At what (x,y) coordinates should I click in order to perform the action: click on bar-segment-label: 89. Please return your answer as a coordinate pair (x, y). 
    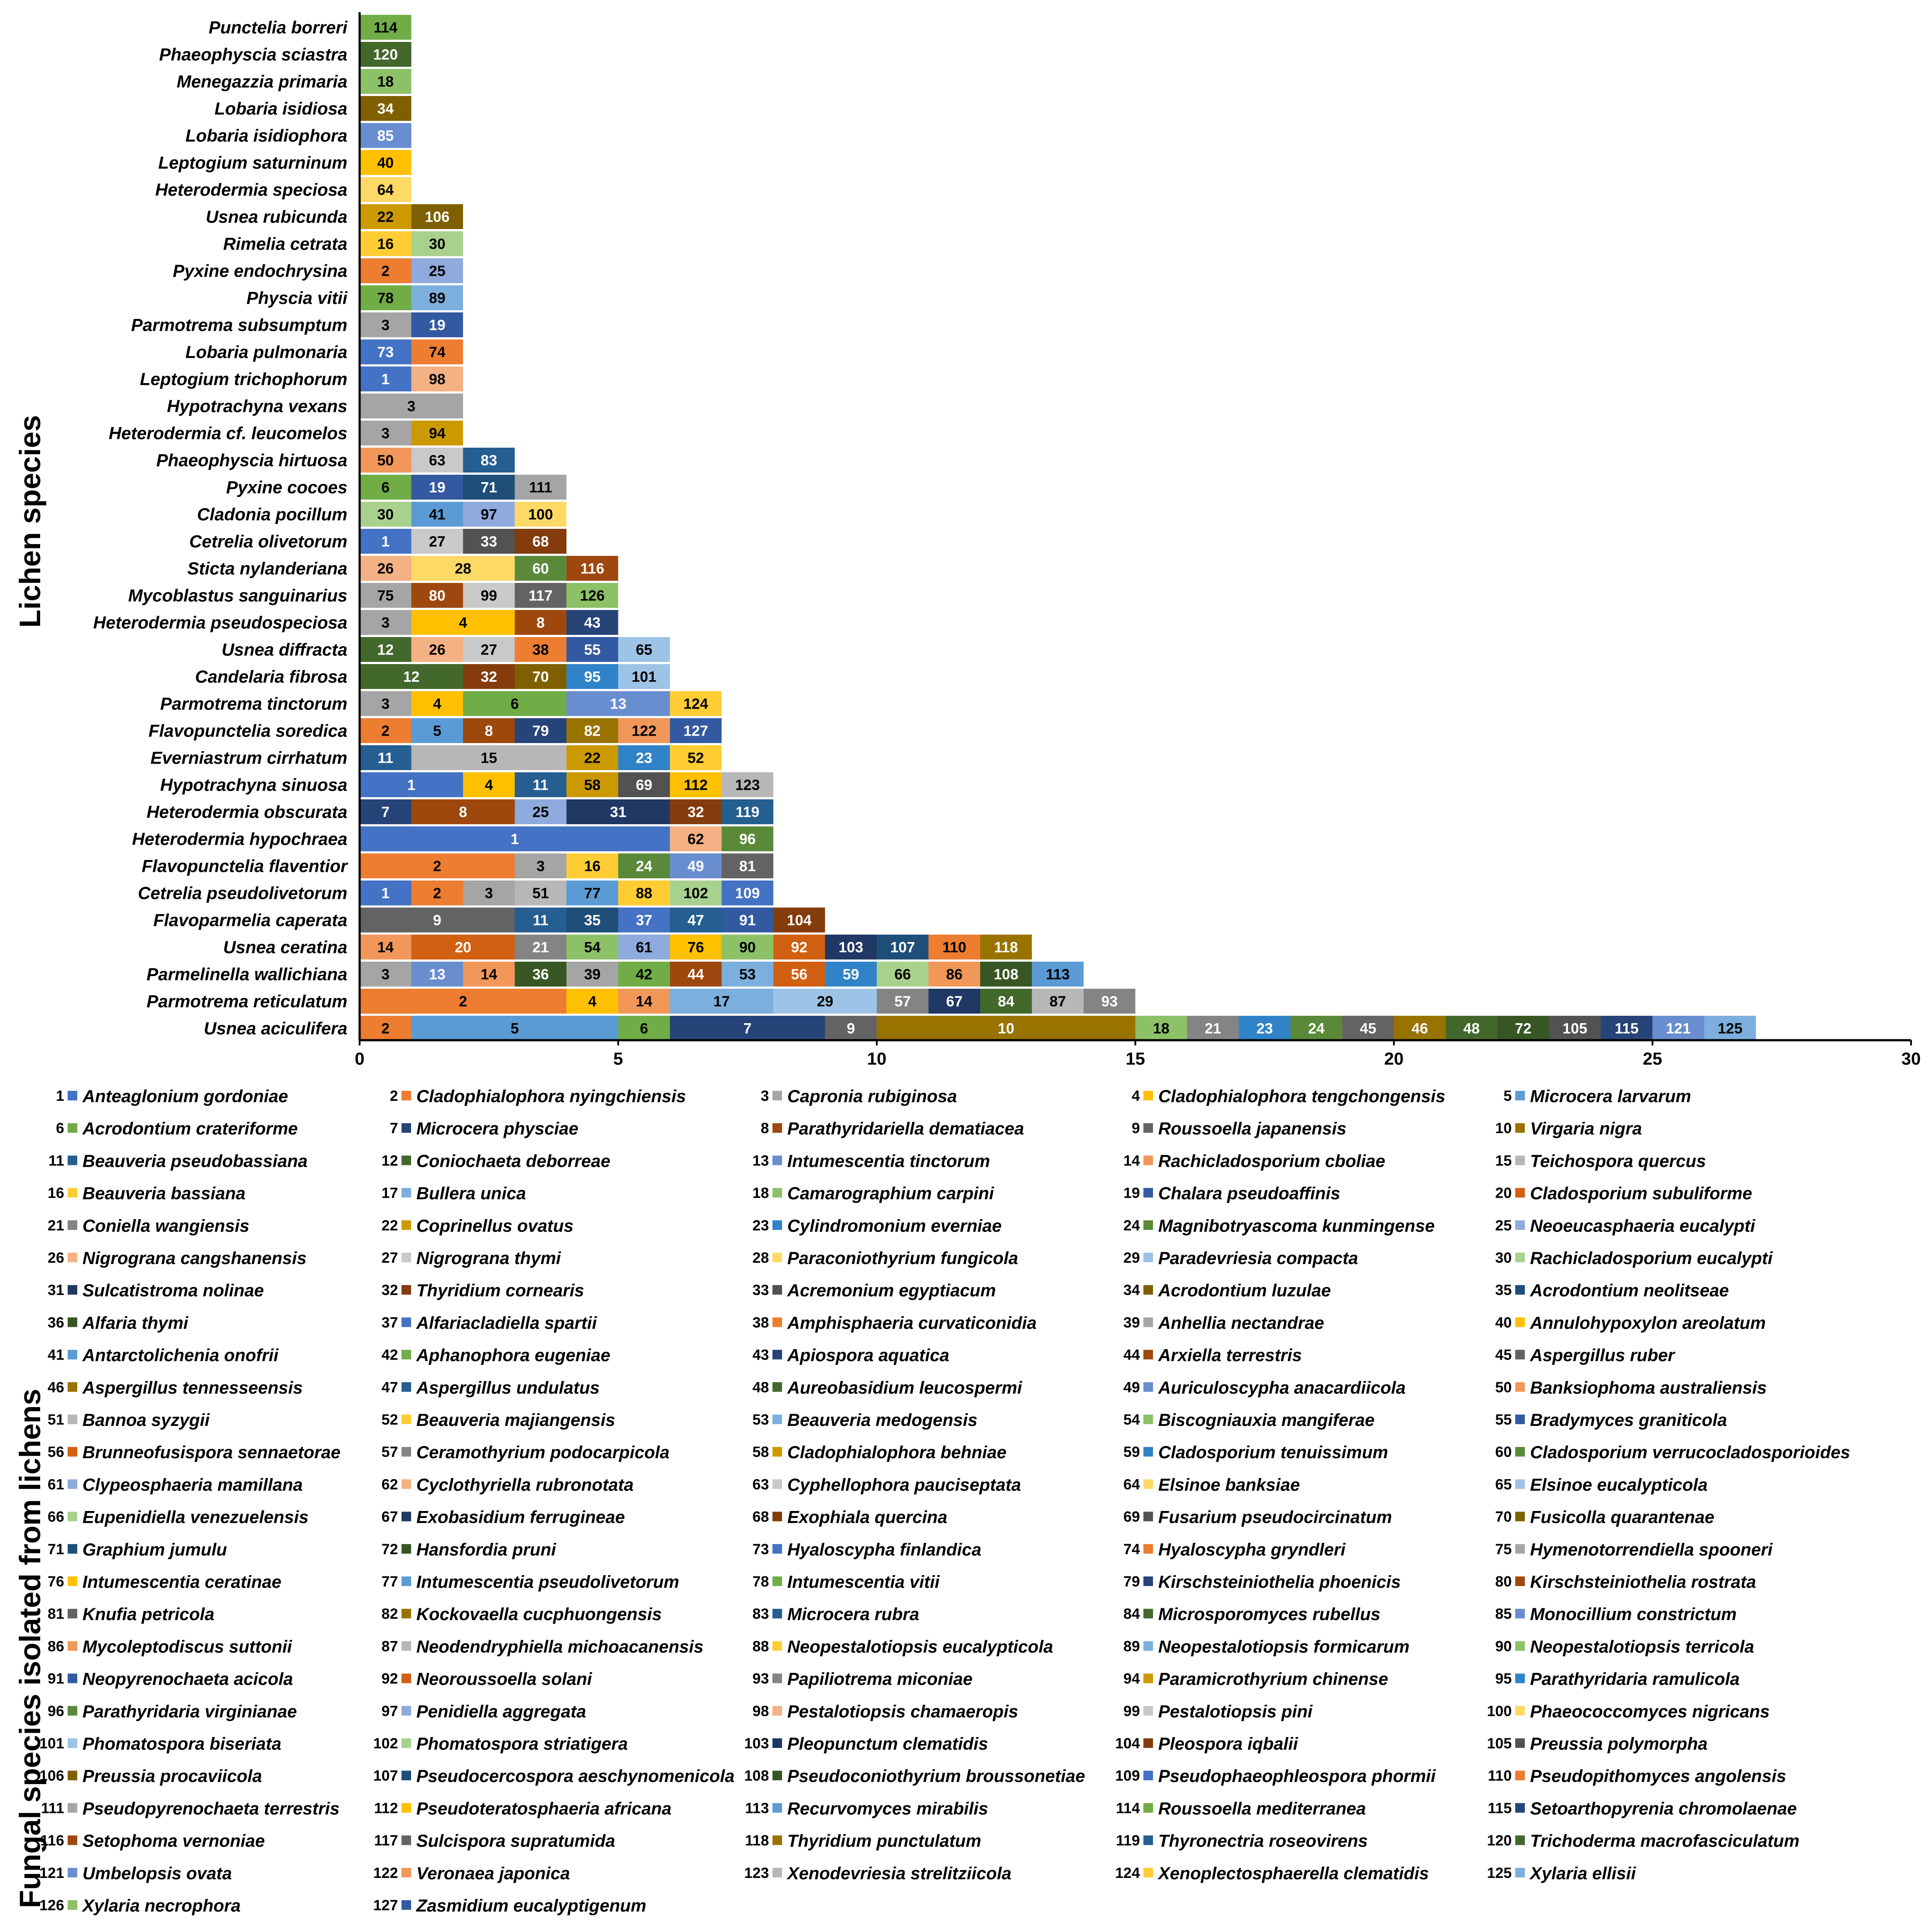
    Looking at the image, I should click on (437, 298).